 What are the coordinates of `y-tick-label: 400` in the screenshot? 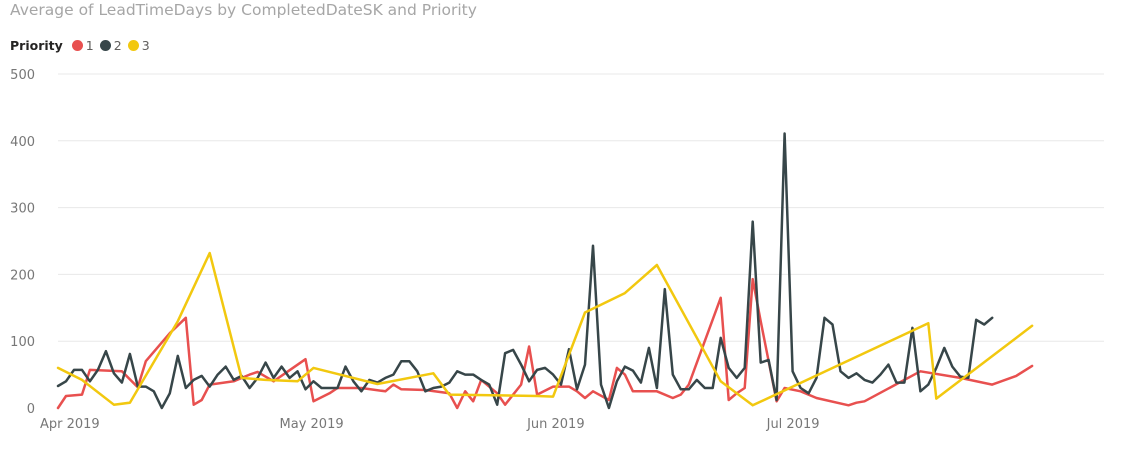 It's located at (22, 142).